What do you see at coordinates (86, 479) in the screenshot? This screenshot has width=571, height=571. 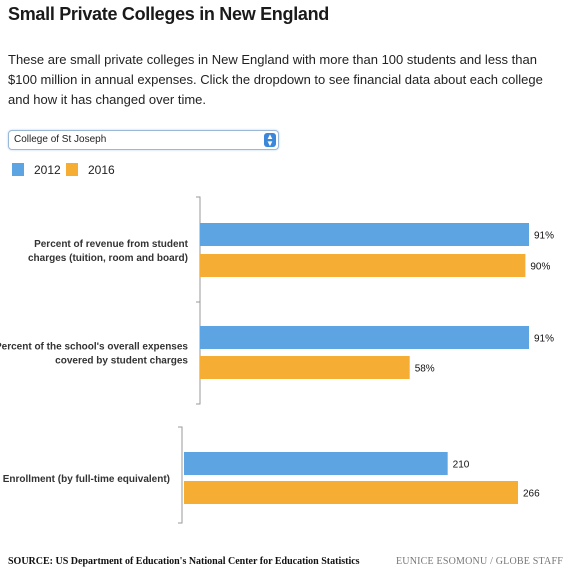 I see `category-label: Enrollment (by full-time equivalent)` at bounding box center [86, 479].